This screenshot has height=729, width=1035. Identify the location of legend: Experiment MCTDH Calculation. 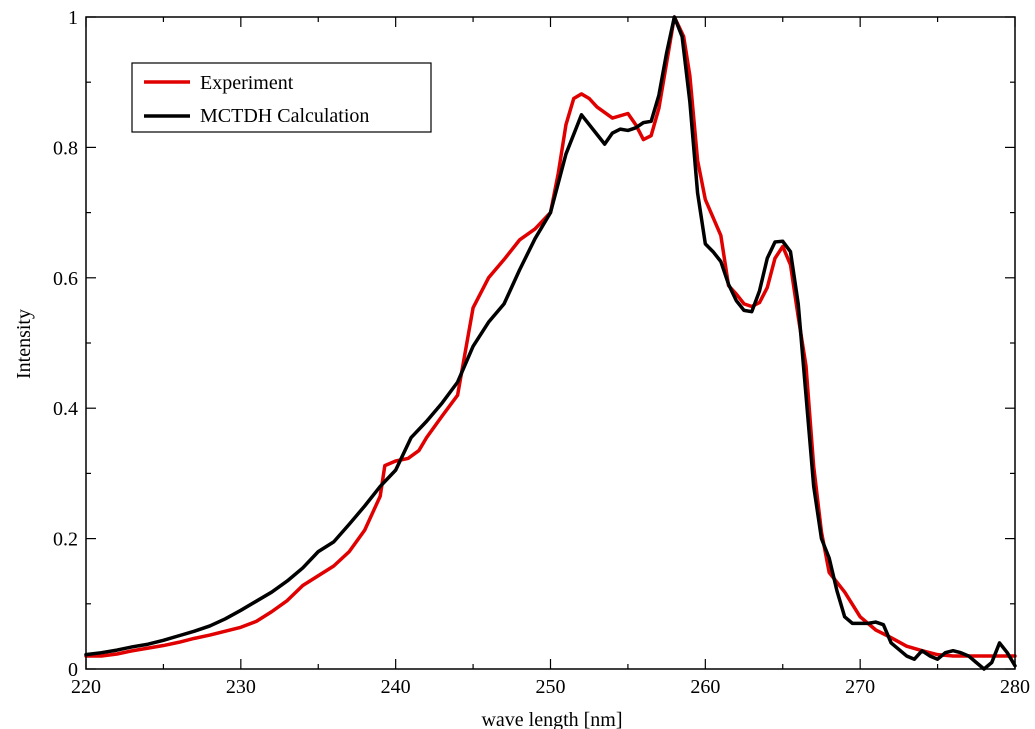
(281, 97).